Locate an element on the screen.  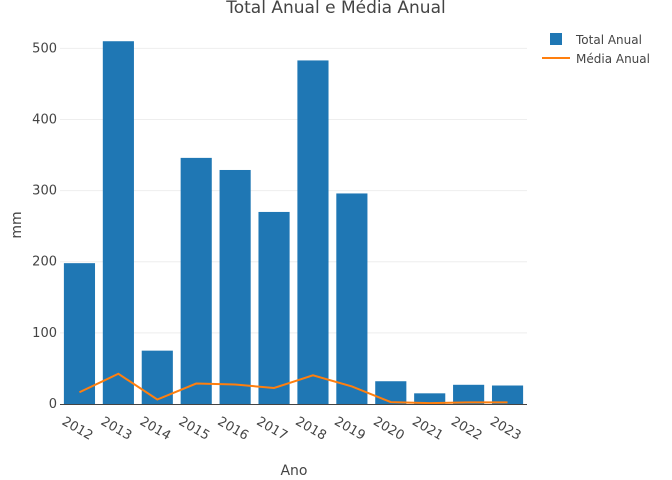
y-tick-label: 200 is located at coordinates (44, 262).